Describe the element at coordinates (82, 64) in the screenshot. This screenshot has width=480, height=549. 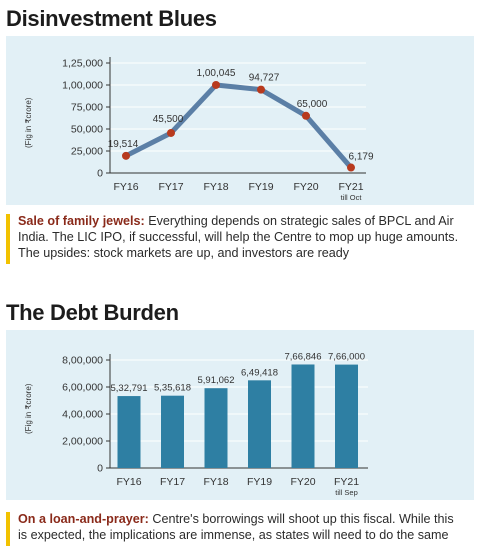
I see `y-tick-label: 1,25,000` at that location.